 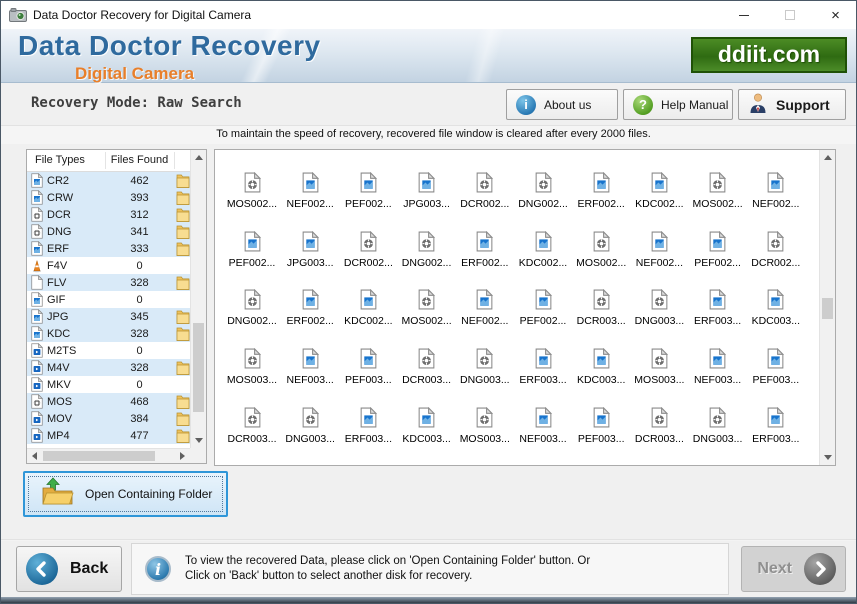 I want to click on file-type-row: CRW 393, so click(x=108, y=197).